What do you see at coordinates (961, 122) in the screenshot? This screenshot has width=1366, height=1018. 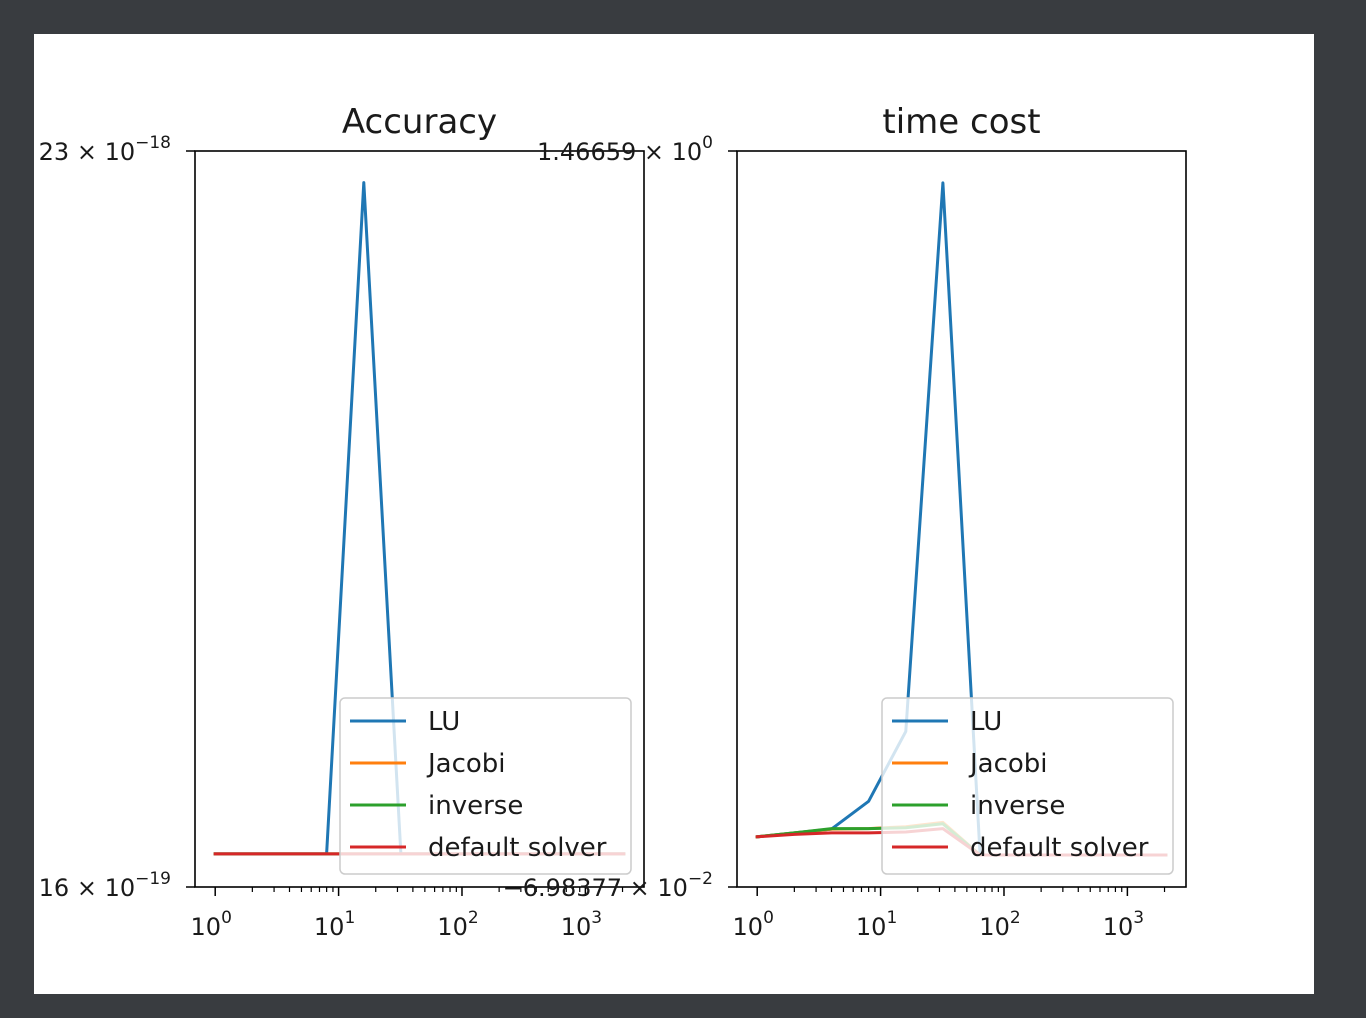 I see `chart-title: time cost` at bounding box center [961, 122].